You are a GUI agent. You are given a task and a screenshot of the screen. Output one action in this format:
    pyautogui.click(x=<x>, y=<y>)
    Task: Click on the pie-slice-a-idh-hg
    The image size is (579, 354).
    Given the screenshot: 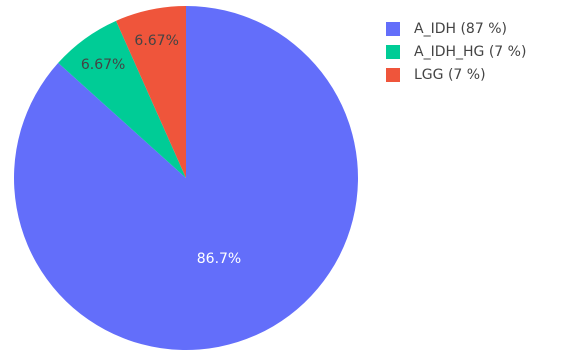 What is the action you would take?
    pyautogui.click(x=122, y=99)
    